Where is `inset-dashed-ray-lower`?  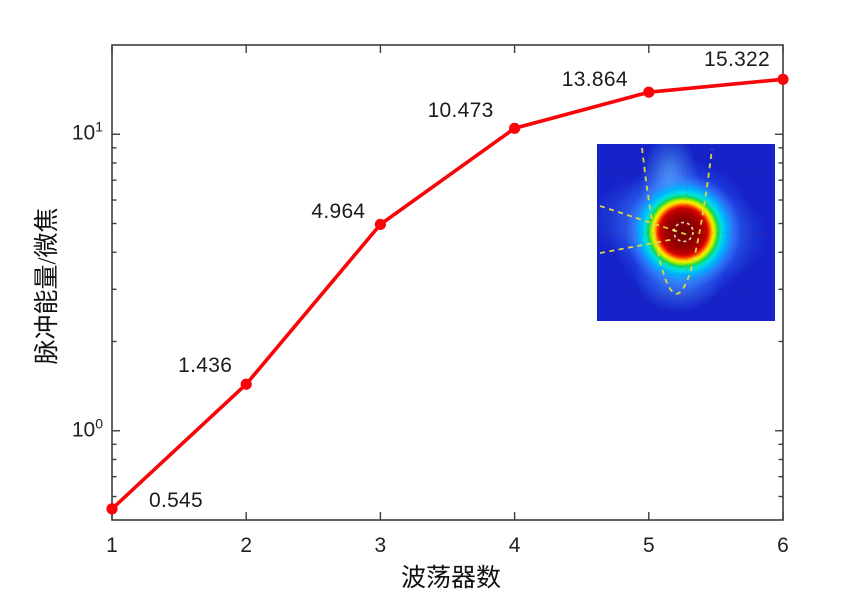 inset-dashed-ray-lower is located at coordinates (637, 246).